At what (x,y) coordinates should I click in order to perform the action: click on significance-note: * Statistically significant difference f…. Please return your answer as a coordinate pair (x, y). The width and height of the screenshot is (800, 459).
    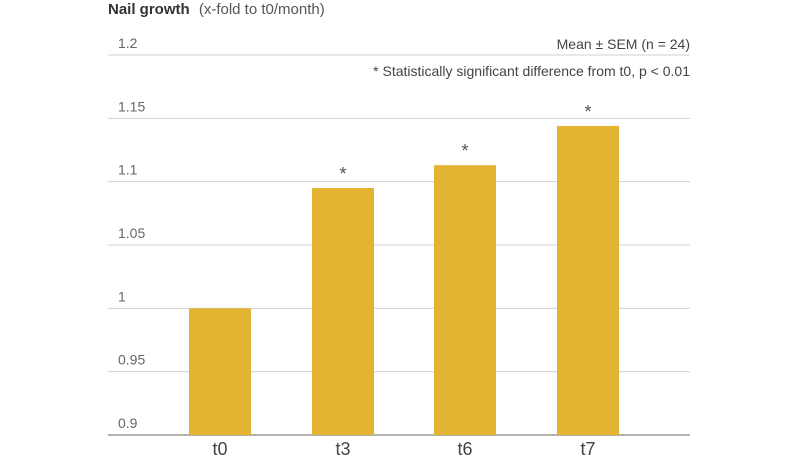
    Looking at the image, I should click on (531, 71).